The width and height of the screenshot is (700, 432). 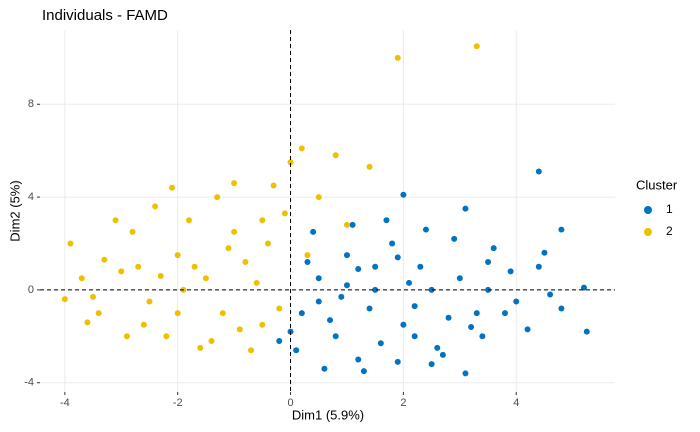 What do you see at coordinates (29, 383) in the screenshot?
I see `y-tick-label: -4` at bounding box center [29, 383].